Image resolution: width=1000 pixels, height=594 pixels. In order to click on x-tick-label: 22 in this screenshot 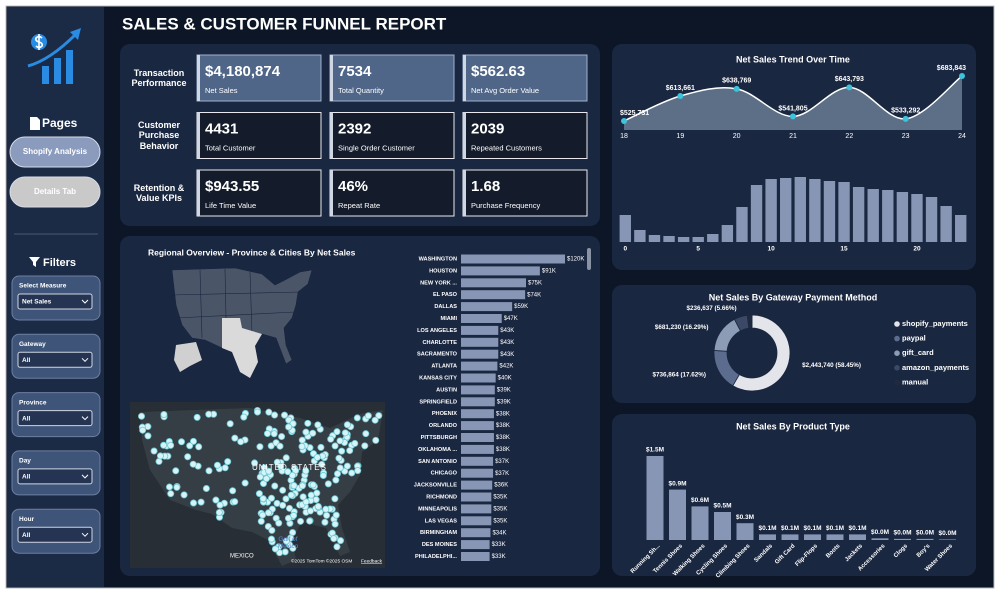, I will do `click(849, 136)`.